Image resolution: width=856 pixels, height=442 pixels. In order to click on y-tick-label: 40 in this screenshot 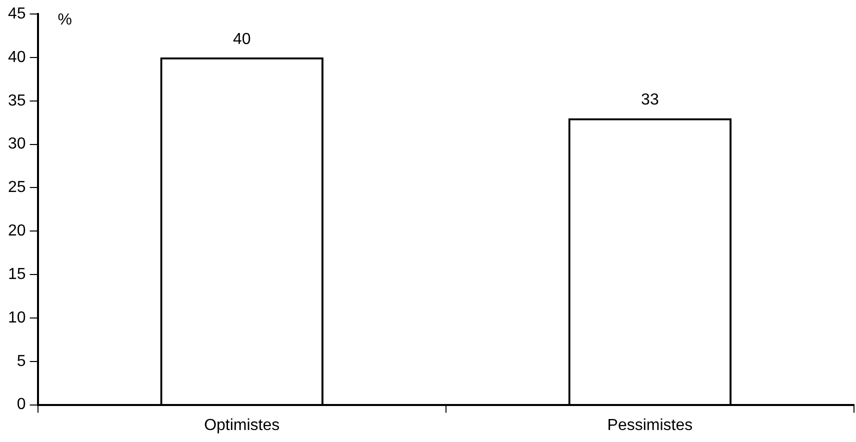, I will do `click(17, 57)`.